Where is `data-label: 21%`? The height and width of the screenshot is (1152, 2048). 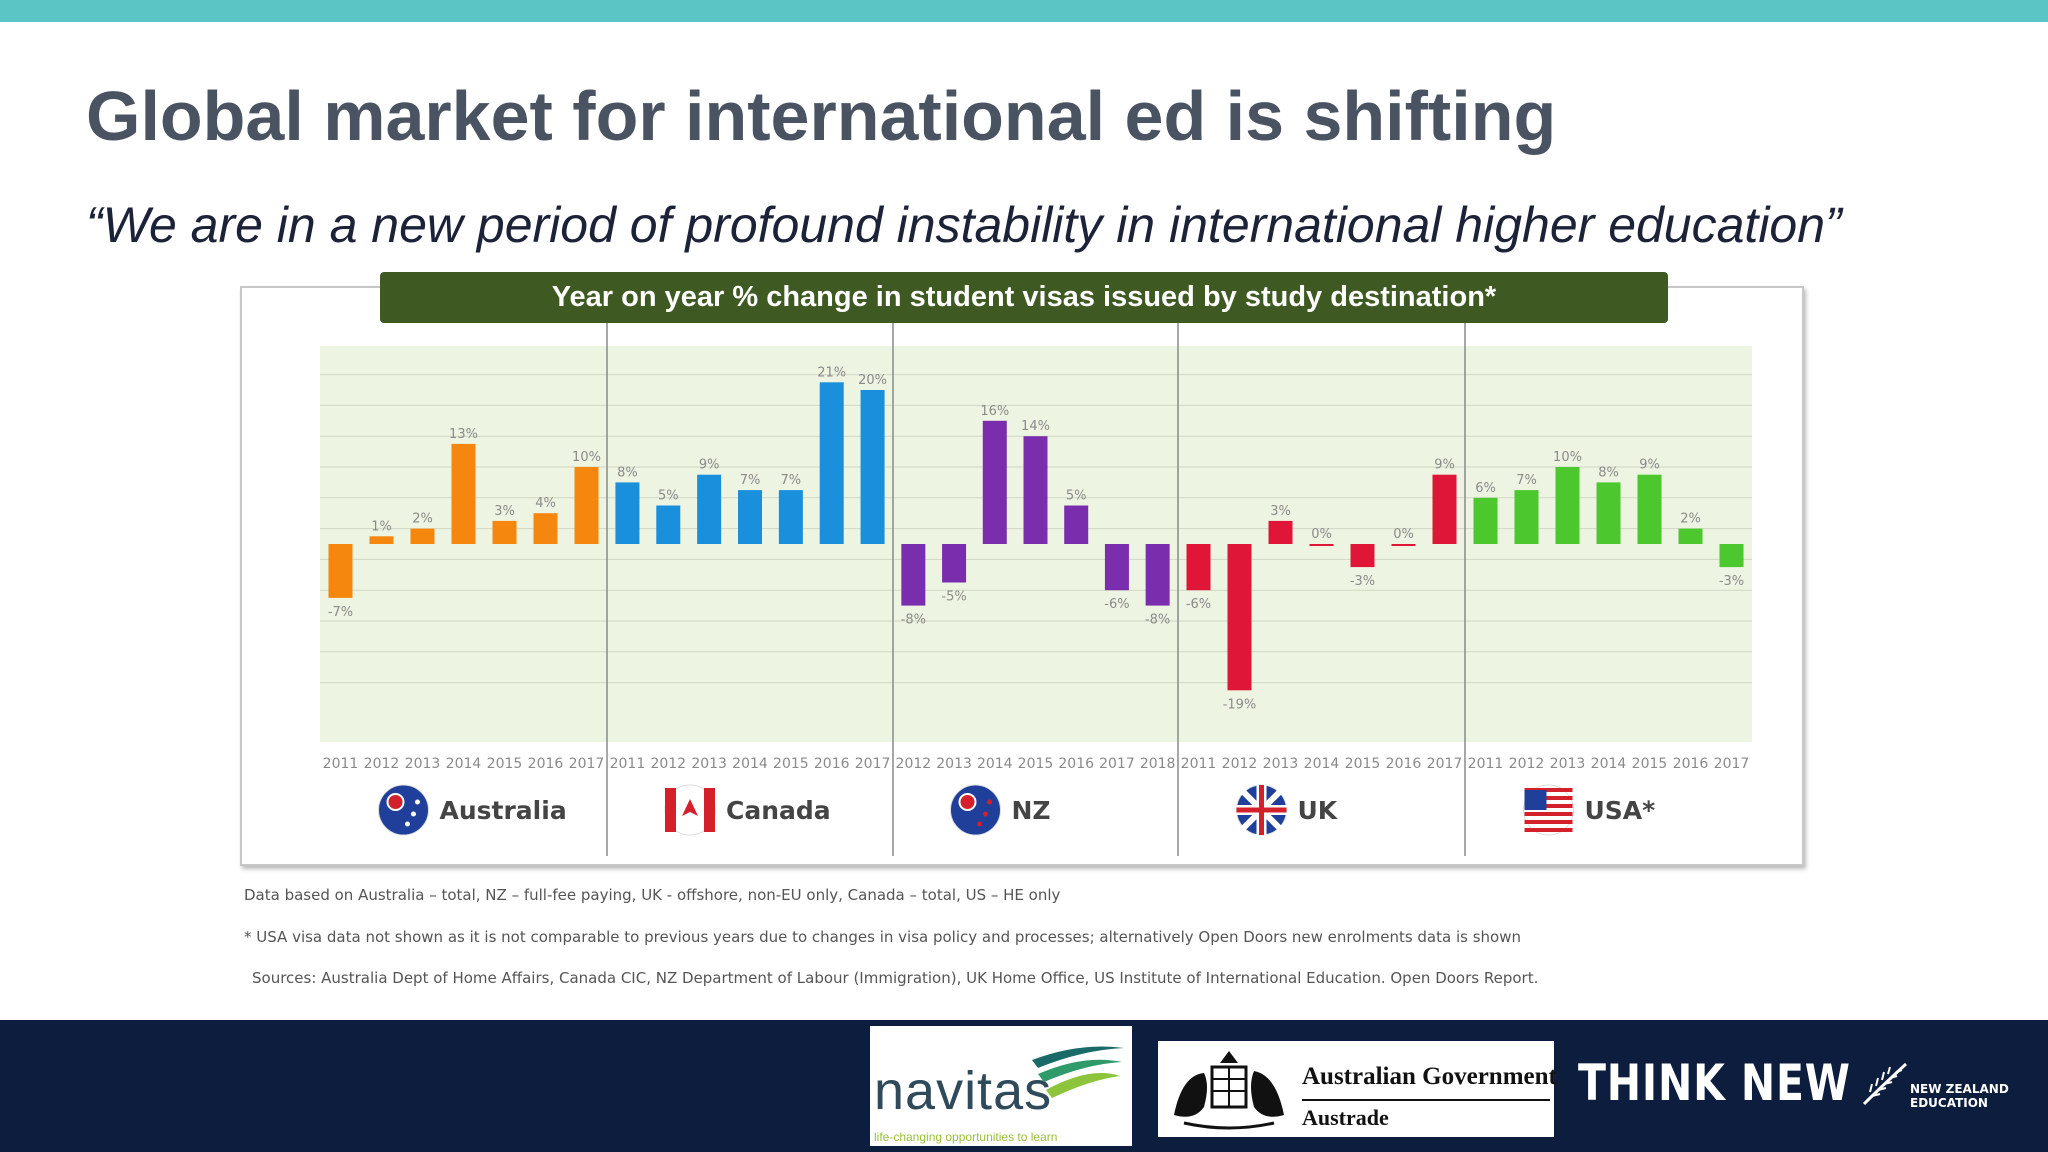
data-label: 21% is located at coordinates (831, 372).